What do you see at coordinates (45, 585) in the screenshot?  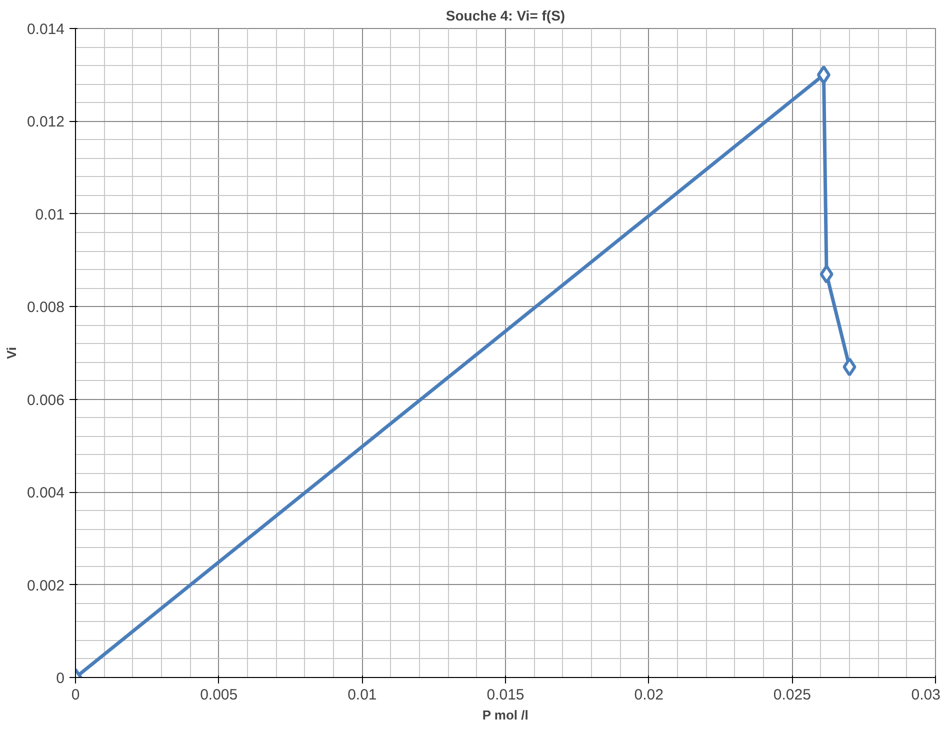 I see `y-tick-label: 0.002` at bounding box center [45, 585].